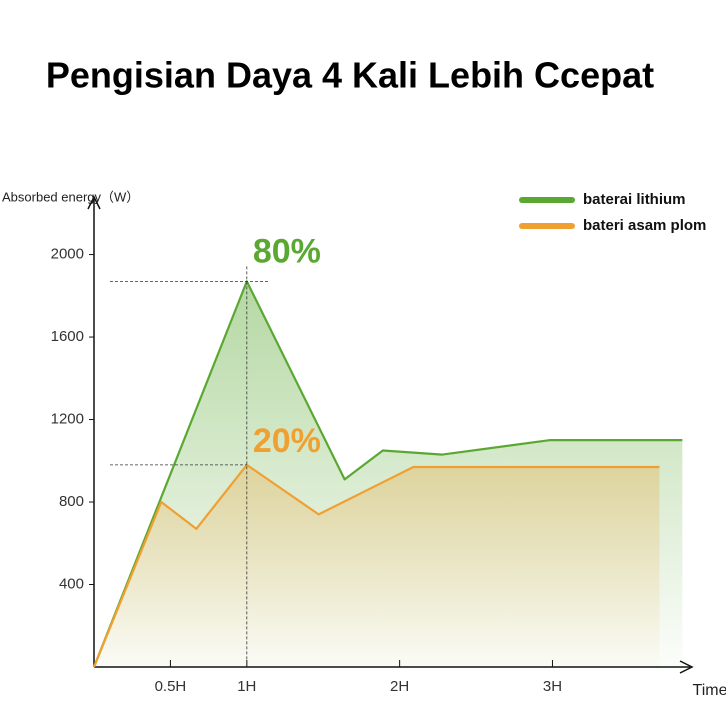 This screenshot has height=726, width=726. I want to click on y-tick-label: 1600, so click(67, 336).